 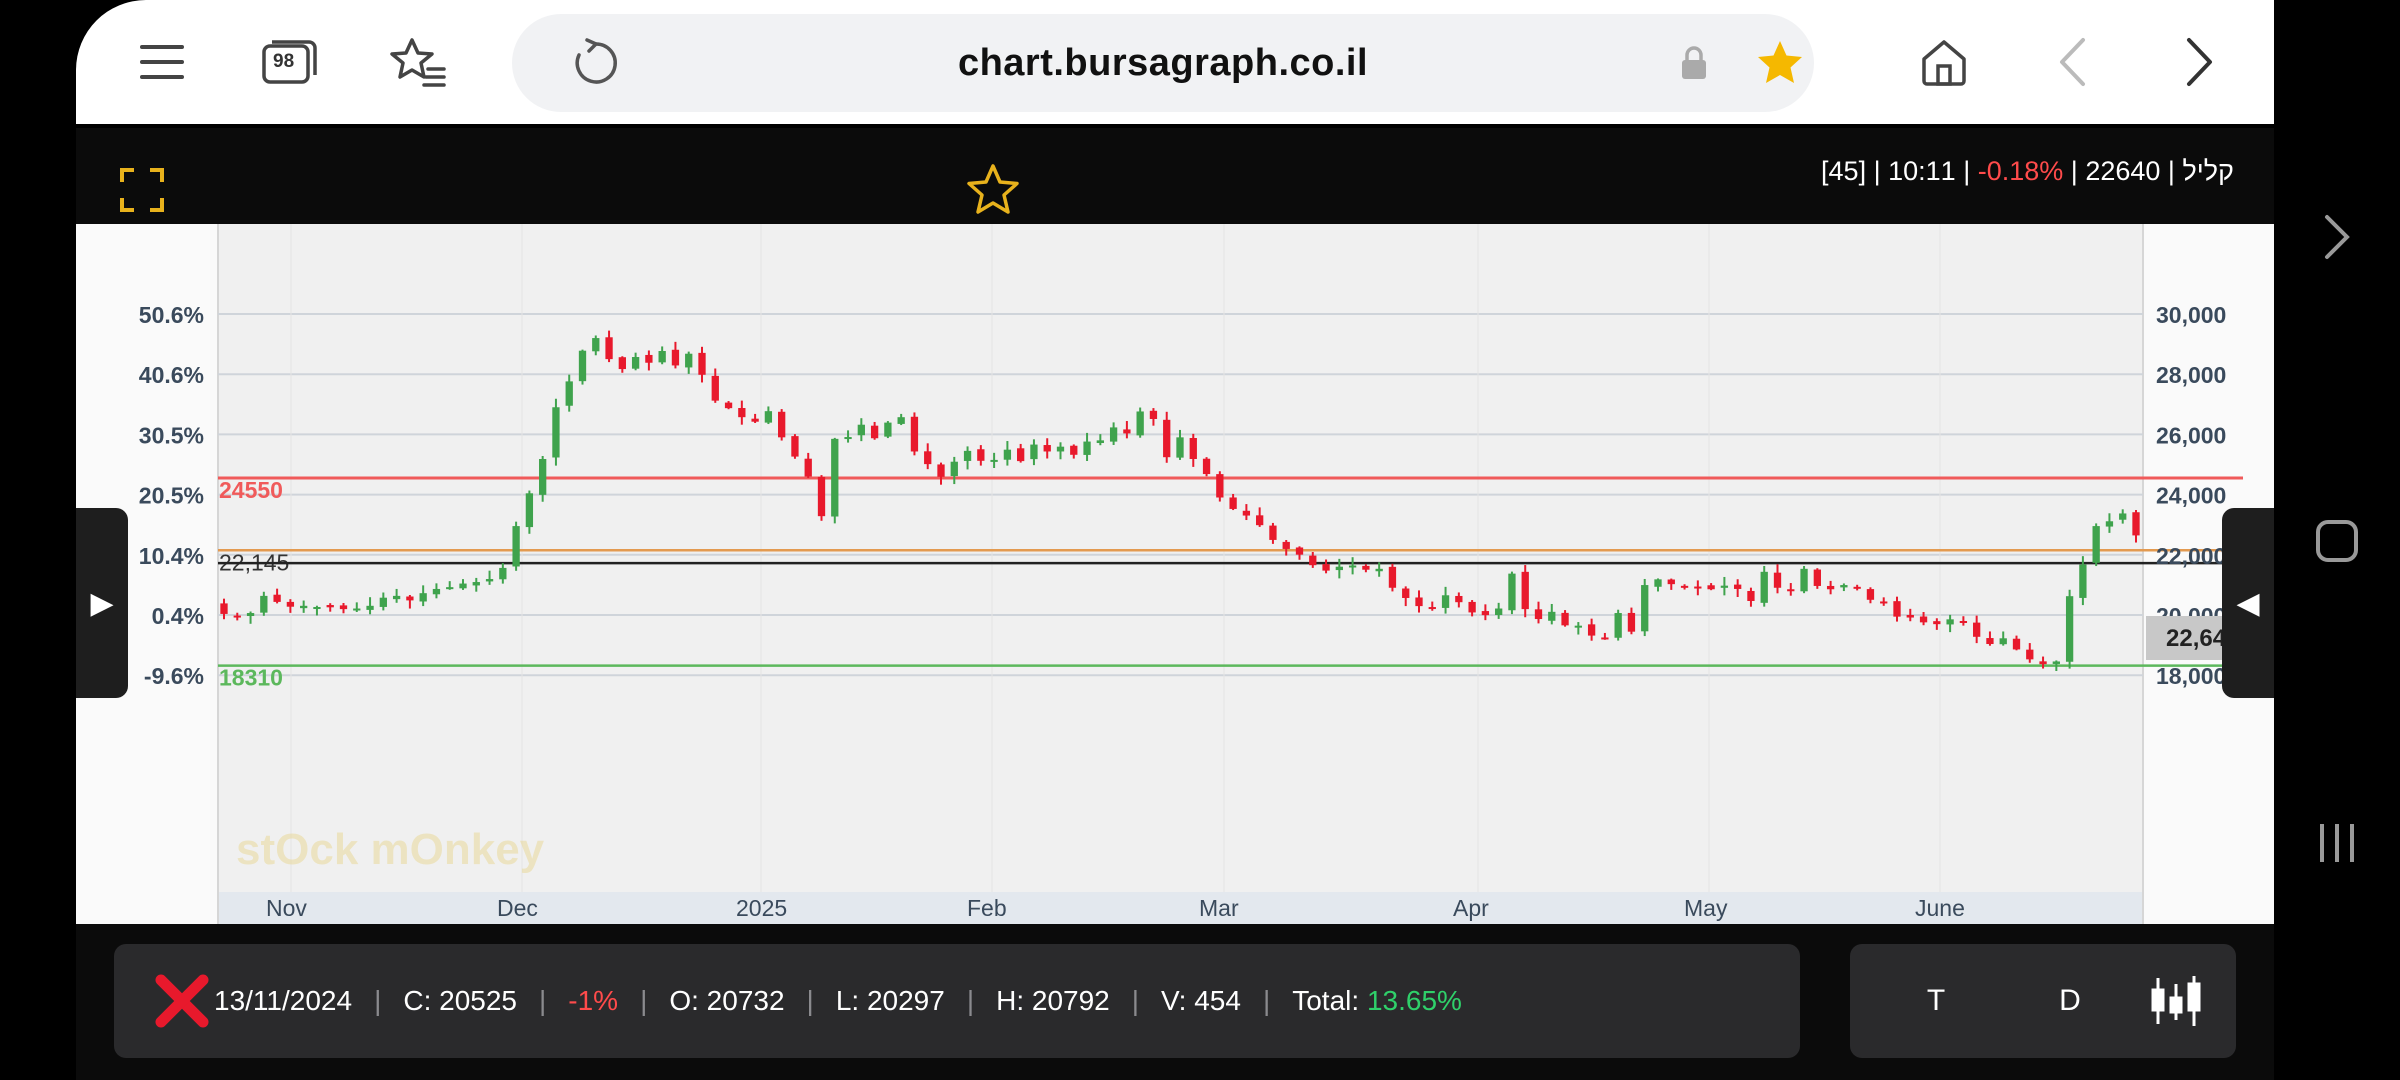 What do you see at coordinates (1163, 63) in the screenshot?
I see `url-text: chart.bursagraph.co.il` at bounding box center [1163, 63].